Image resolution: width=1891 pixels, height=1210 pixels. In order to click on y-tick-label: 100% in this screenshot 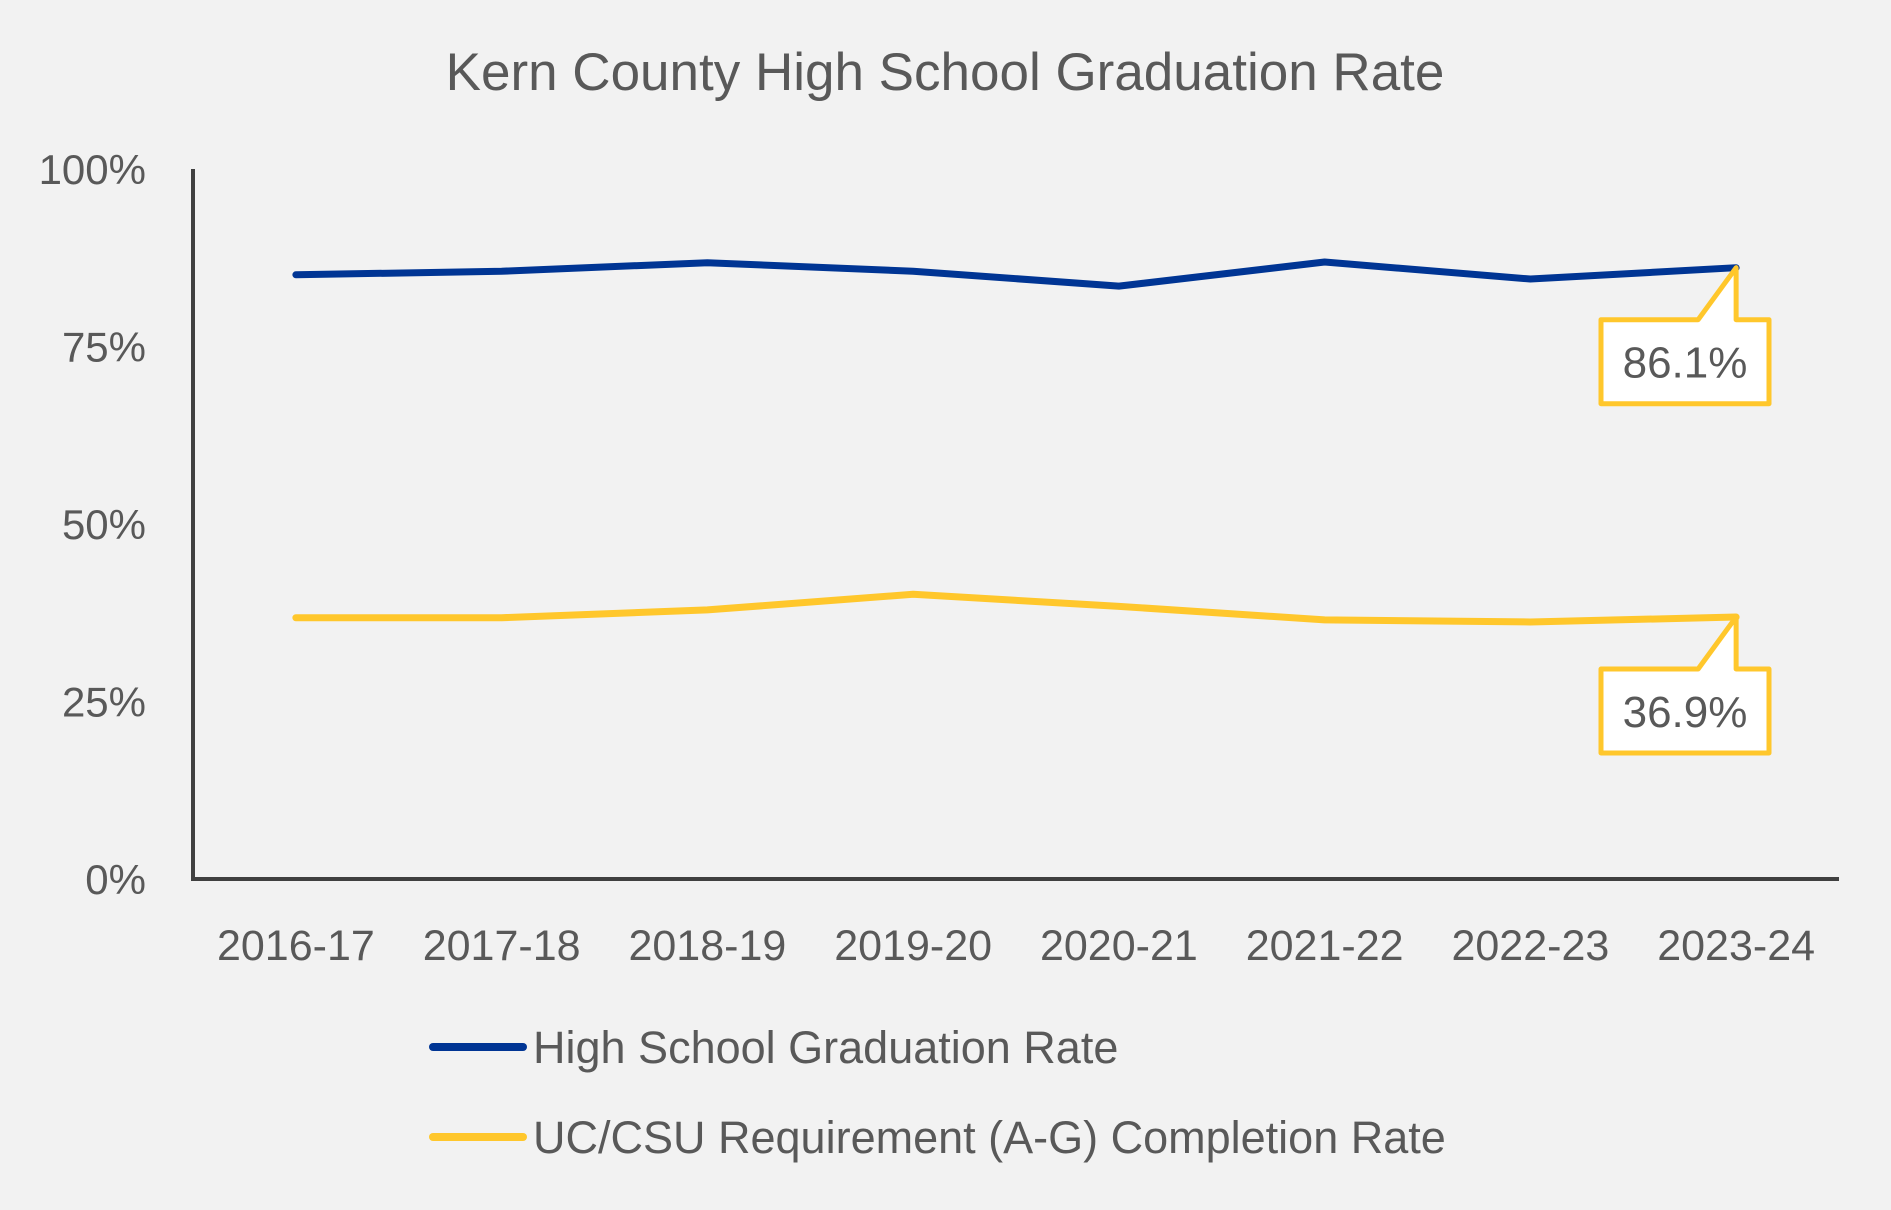, I will do `click(92, 169)`.